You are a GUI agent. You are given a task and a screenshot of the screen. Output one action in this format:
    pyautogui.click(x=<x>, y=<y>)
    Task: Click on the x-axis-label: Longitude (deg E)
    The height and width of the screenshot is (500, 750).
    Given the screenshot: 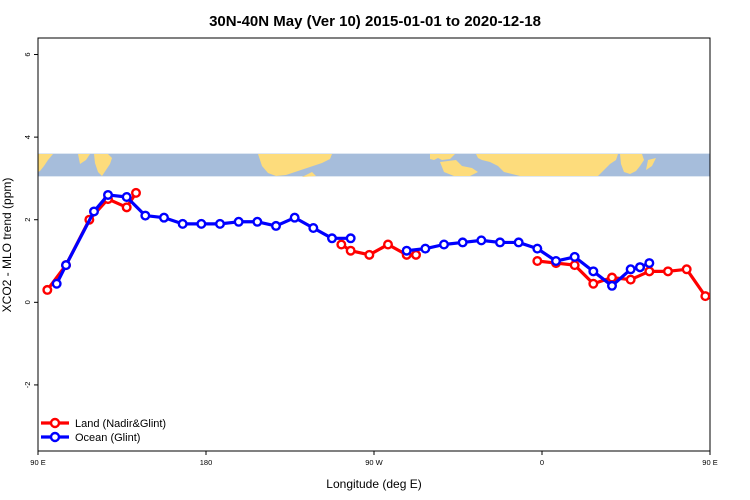 What is the action you would take?
    pyautogui.click(x=373, y=484)
    